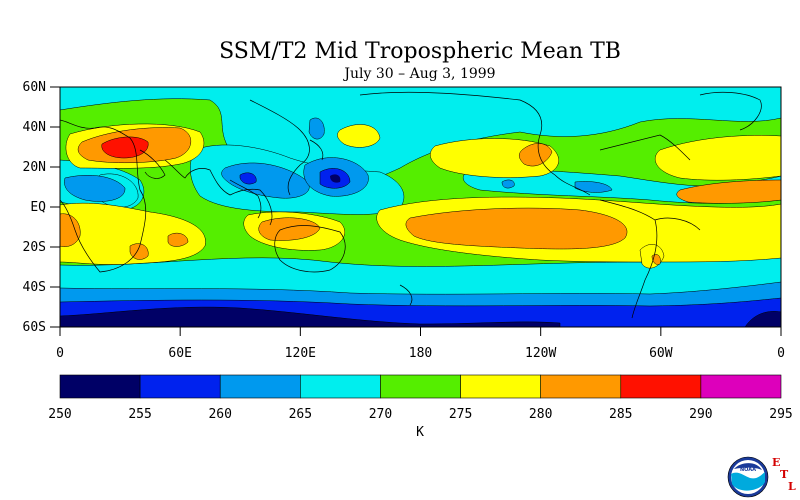  Describe the element at coordinates (536, 155) in the screenshot. I see `contour-band-280-285-npac` at that location.